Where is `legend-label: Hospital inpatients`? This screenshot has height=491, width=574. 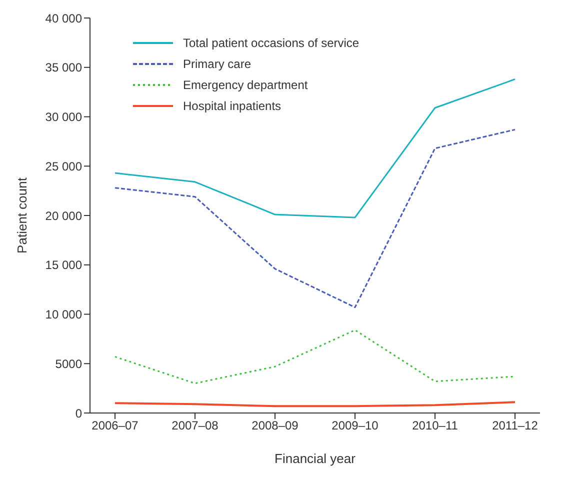 legend-label: Hospital inpatients is located at coordinates (232, 105).